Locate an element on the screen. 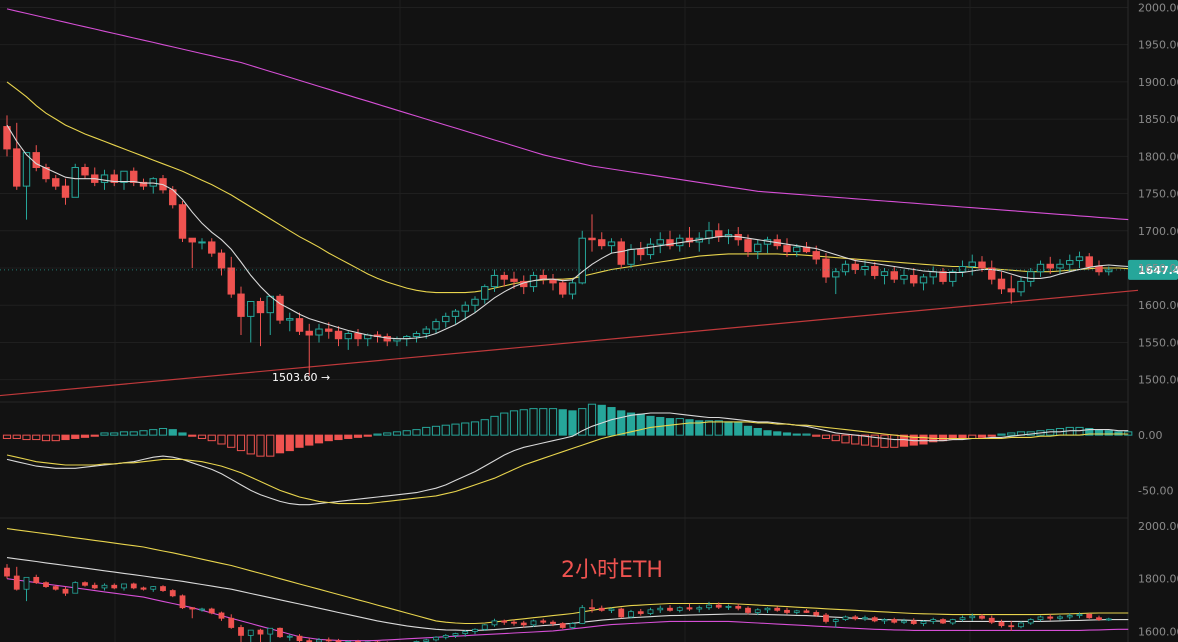  price-tick-label: 1850.00 is located at coordinates (1158, 119).